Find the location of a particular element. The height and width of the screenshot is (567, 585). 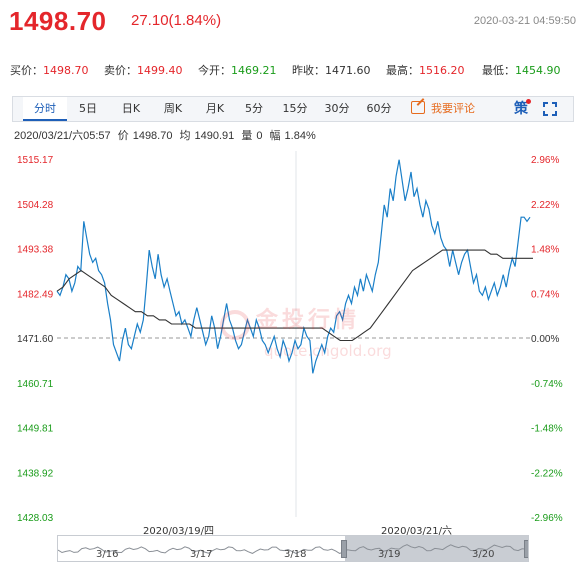

navigator-day-label: 3/20 is located at coordinates (483, 554).